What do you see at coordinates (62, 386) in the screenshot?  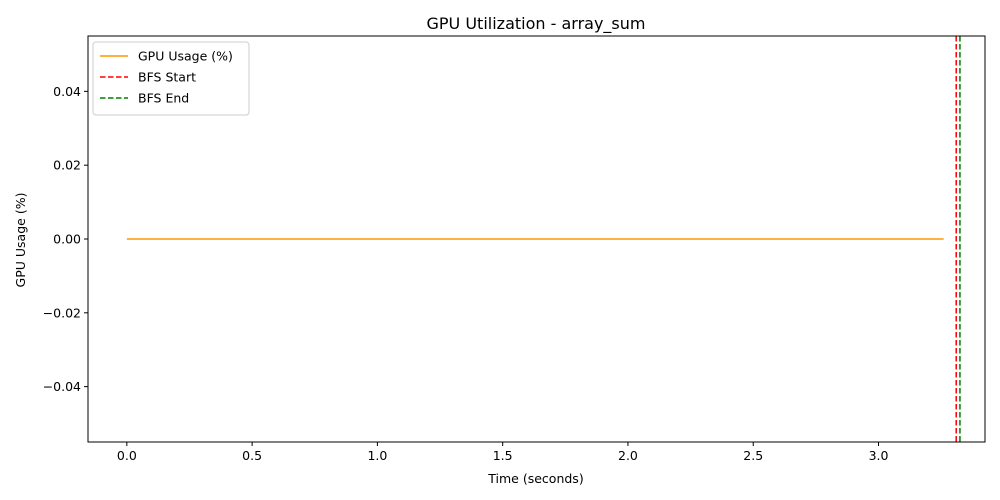 I see `y-tick-label: −0.04` at bounding box center [62, 386].